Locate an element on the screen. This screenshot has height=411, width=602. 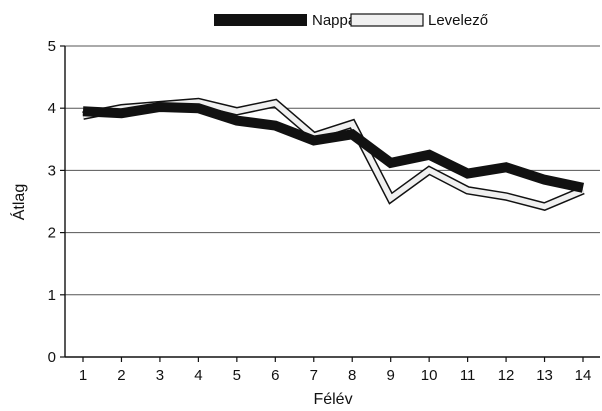
legend-item-levelezo: Levelező is located at coordinates (419, 20).